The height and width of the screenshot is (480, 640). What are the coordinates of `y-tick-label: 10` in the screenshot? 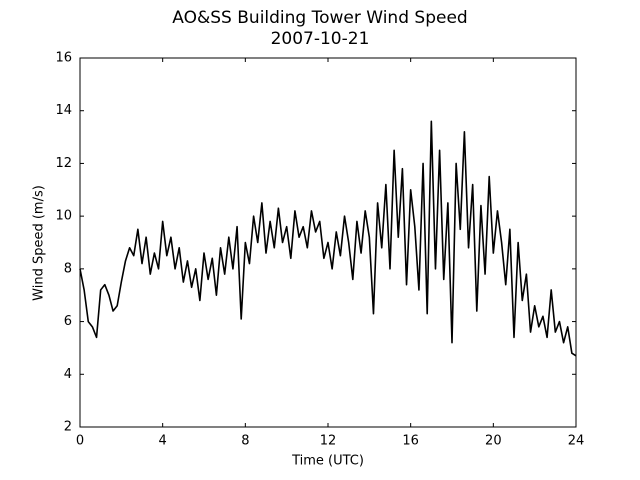 It's located at (63, 216).